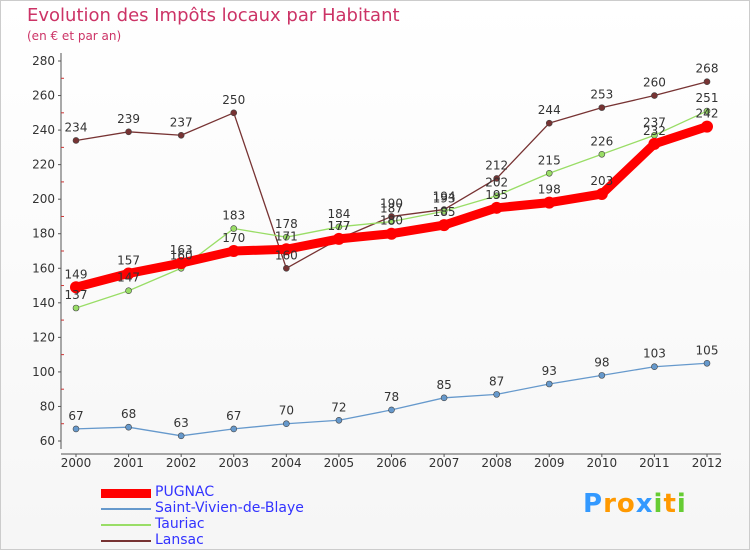 The image size is (750, 550). What do you see at coordinates (47, 441) in the screenshot?
I see `y-tick-label: 60` at bounding box center [47, 441].